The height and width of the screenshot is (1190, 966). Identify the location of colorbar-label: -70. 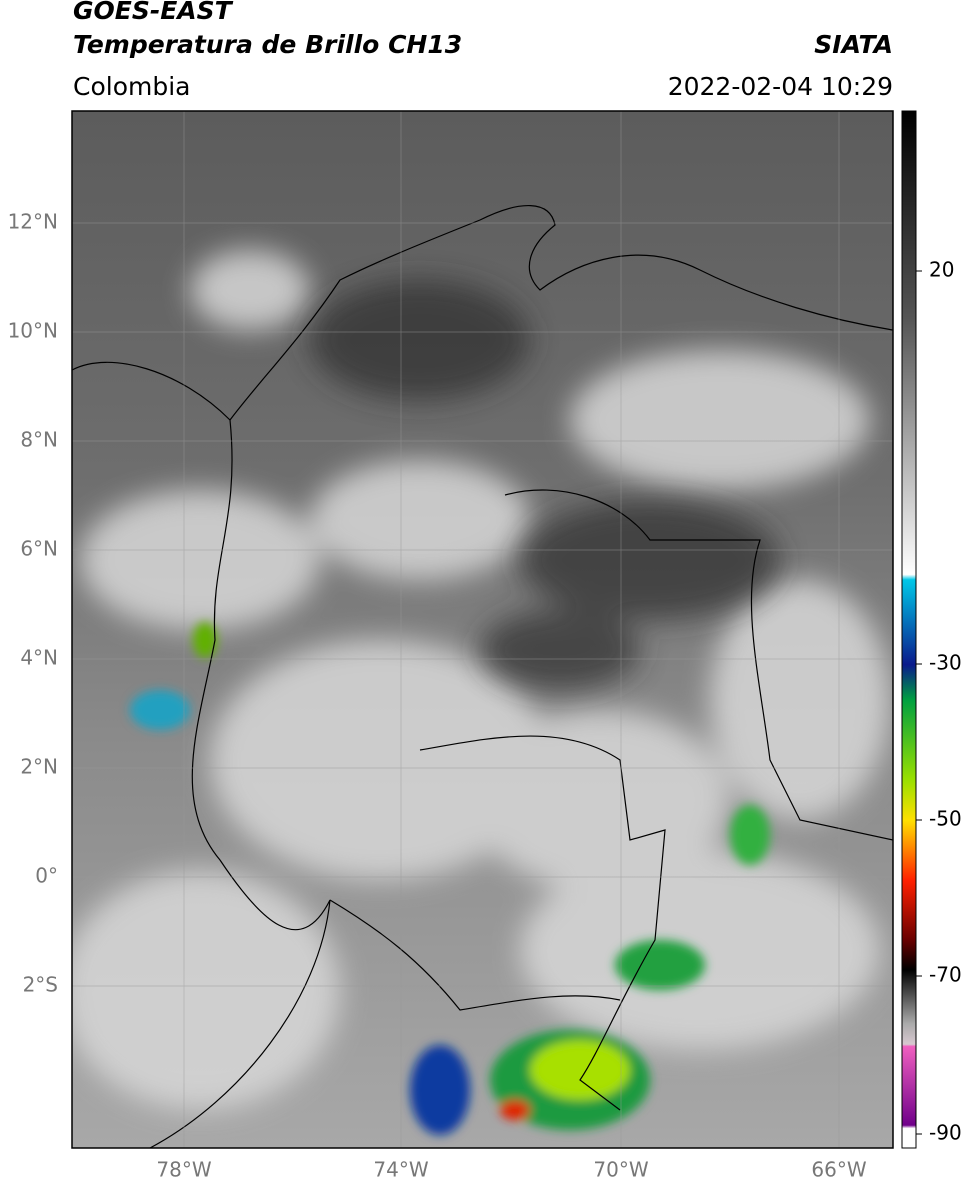
(945, 975).